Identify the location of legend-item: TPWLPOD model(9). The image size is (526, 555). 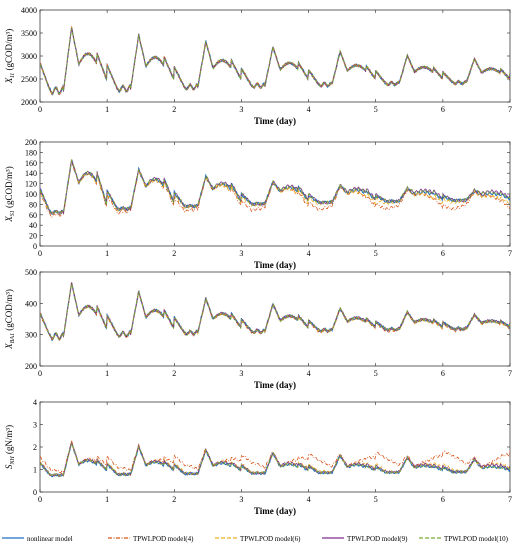
(365, 539).